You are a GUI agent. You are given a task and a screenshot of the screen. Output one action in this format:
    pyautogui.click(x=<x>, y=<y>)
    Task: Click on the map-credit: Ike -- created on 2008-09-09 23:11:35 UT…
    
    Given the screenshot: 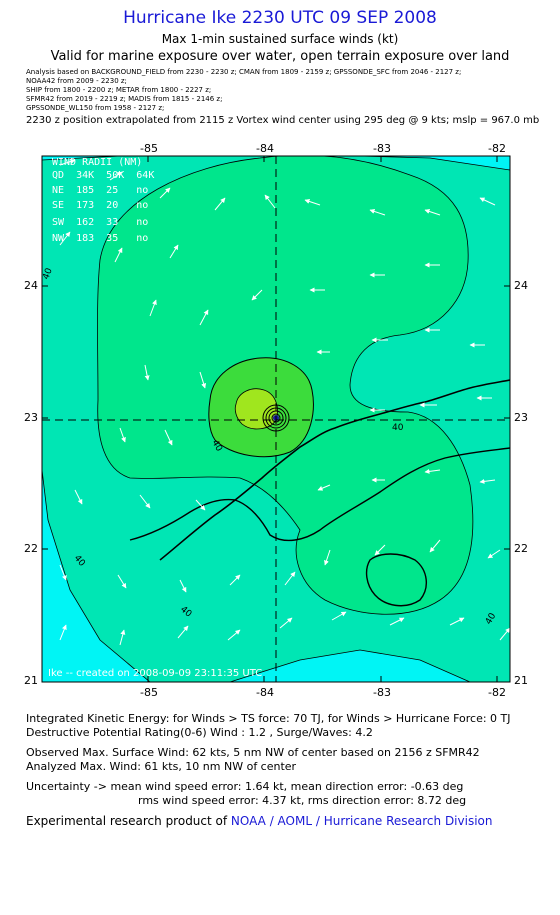 What is the action you would take?
    pyautogui.click(x=155, y=673)
    